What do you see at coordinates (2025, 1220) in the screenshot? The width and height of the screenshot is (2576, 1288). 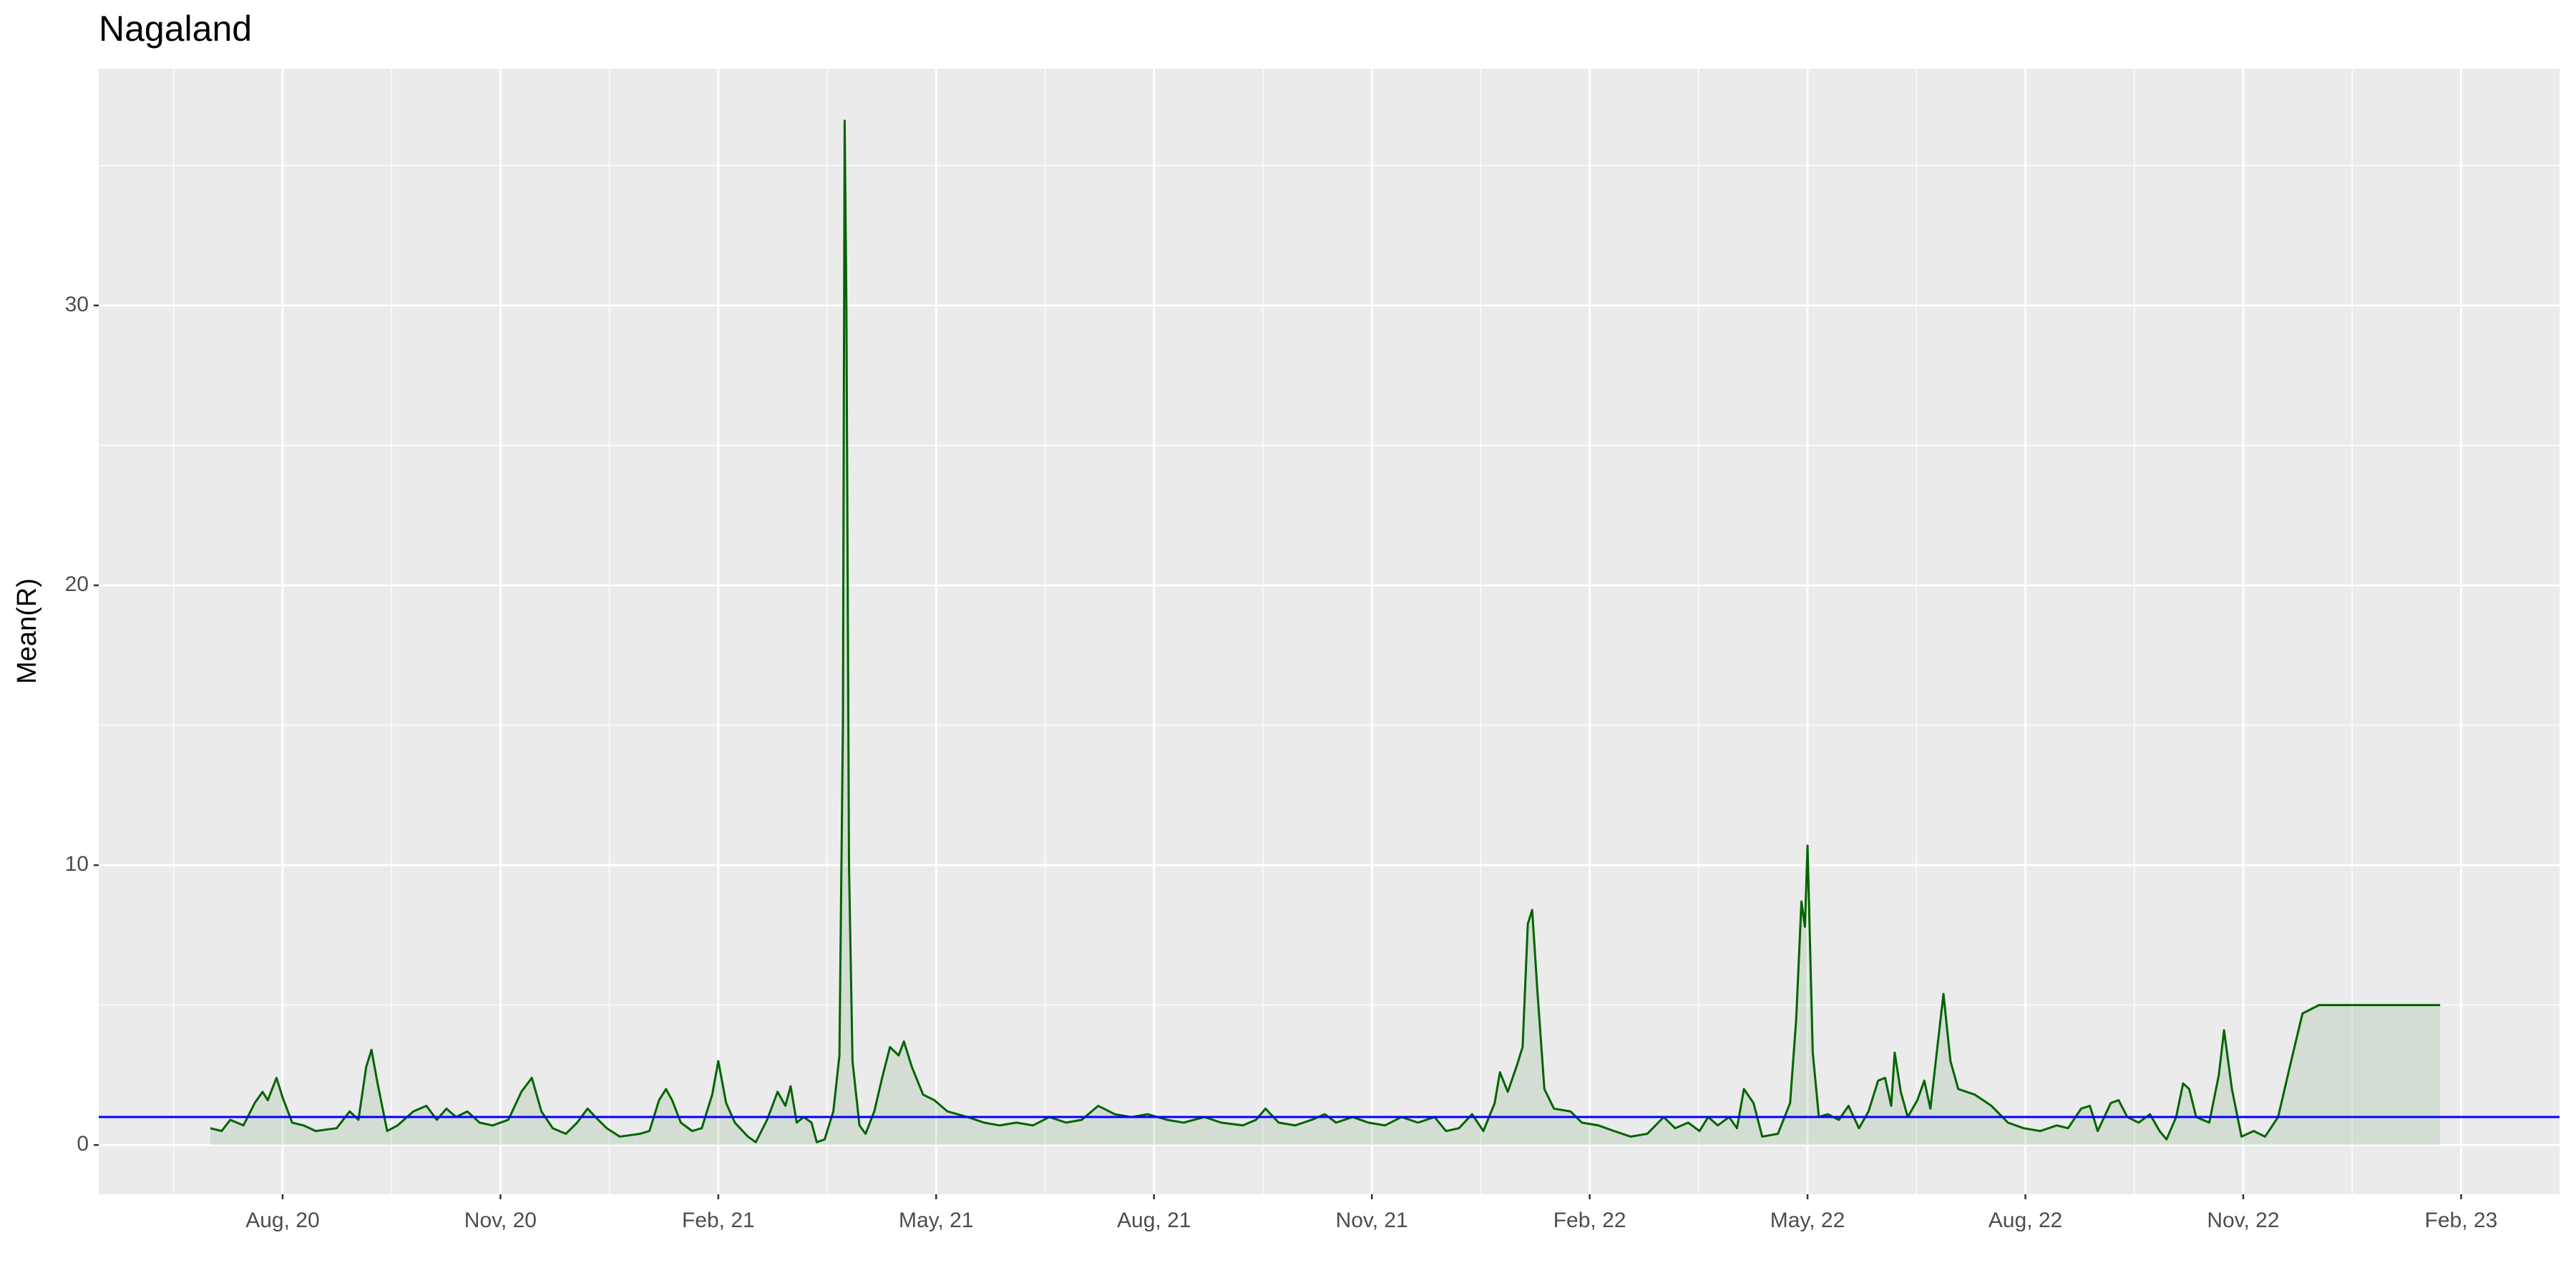 I see `x-tick-label: Aug, 22` at bounding box center [2025, 1220].